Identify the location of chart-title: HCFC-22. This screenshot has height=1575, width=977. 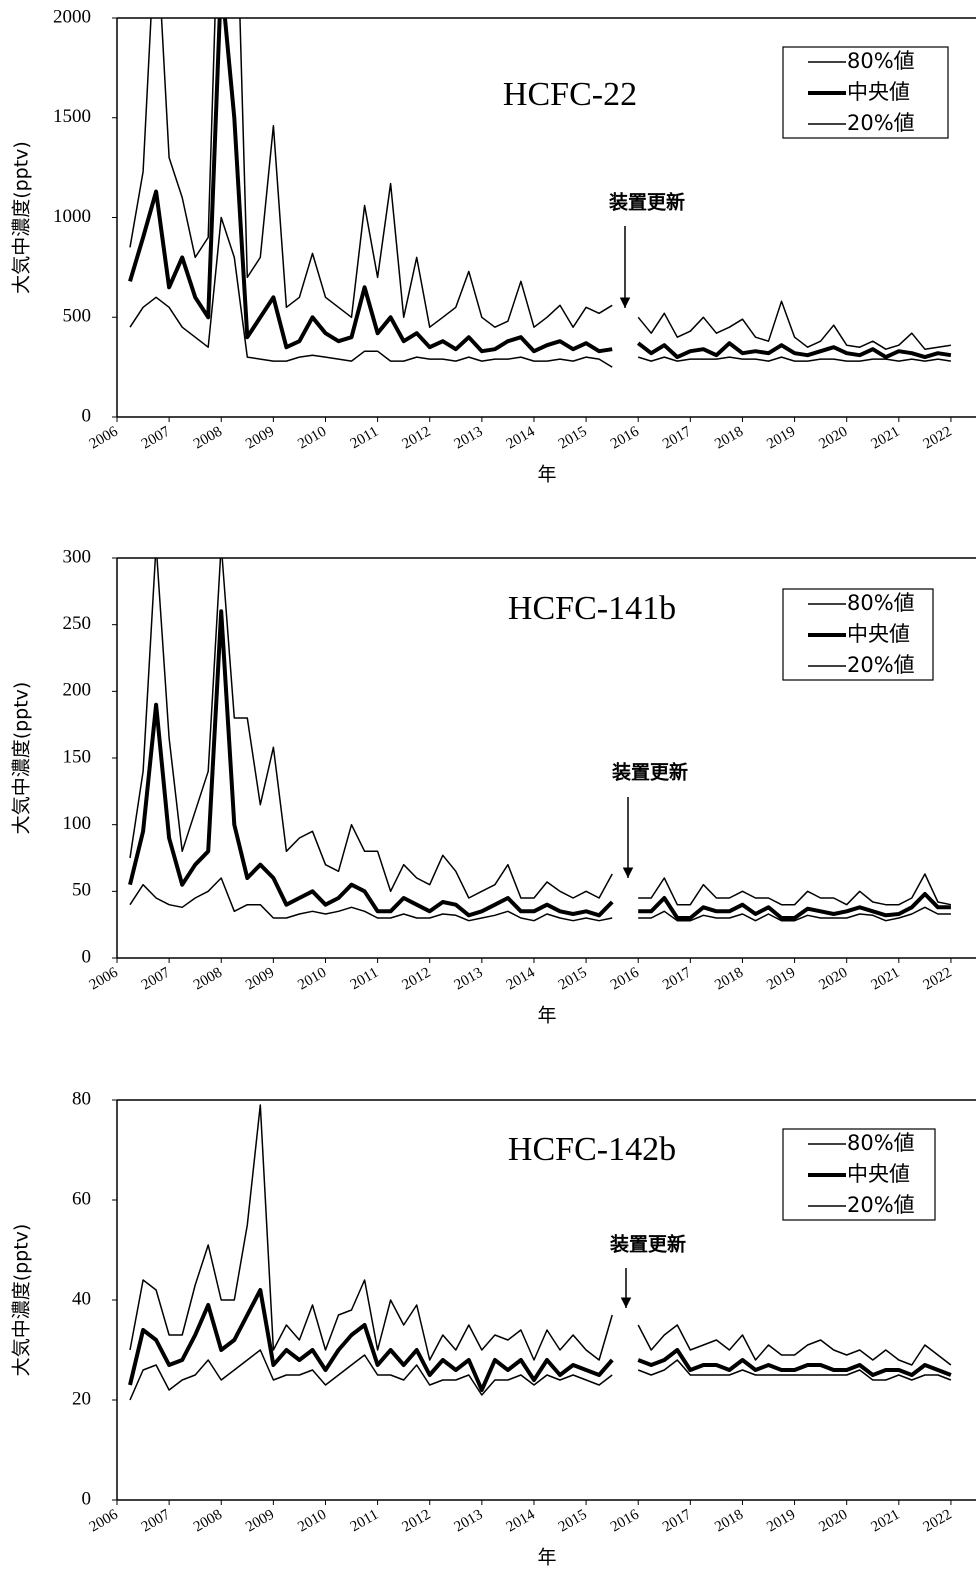
(570, 94).